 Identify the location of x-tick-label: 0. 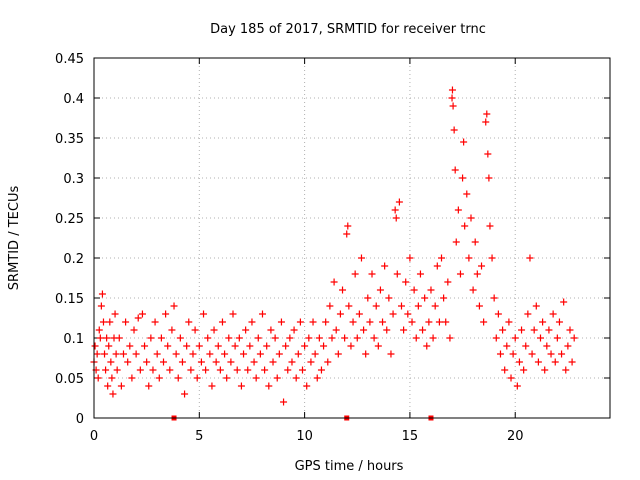
(94, 436).